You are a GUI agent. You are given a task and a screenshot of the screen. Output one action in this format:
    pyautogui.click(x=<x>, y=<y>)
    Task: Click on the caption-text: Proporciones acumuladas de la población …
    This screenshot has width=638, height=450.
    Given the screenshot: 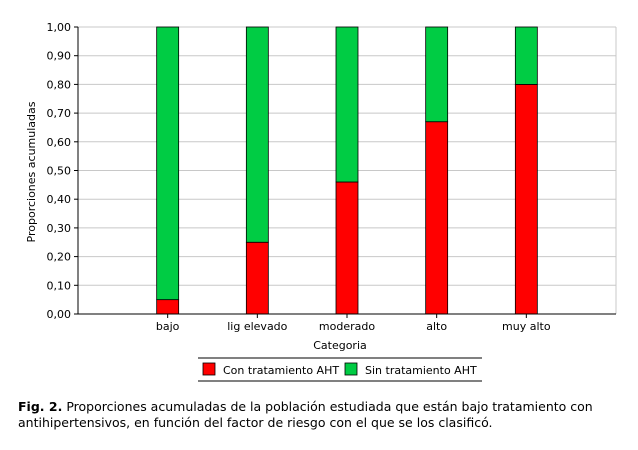 What is the action you would take?
    pyautogui.click(x=305, y=414)
    